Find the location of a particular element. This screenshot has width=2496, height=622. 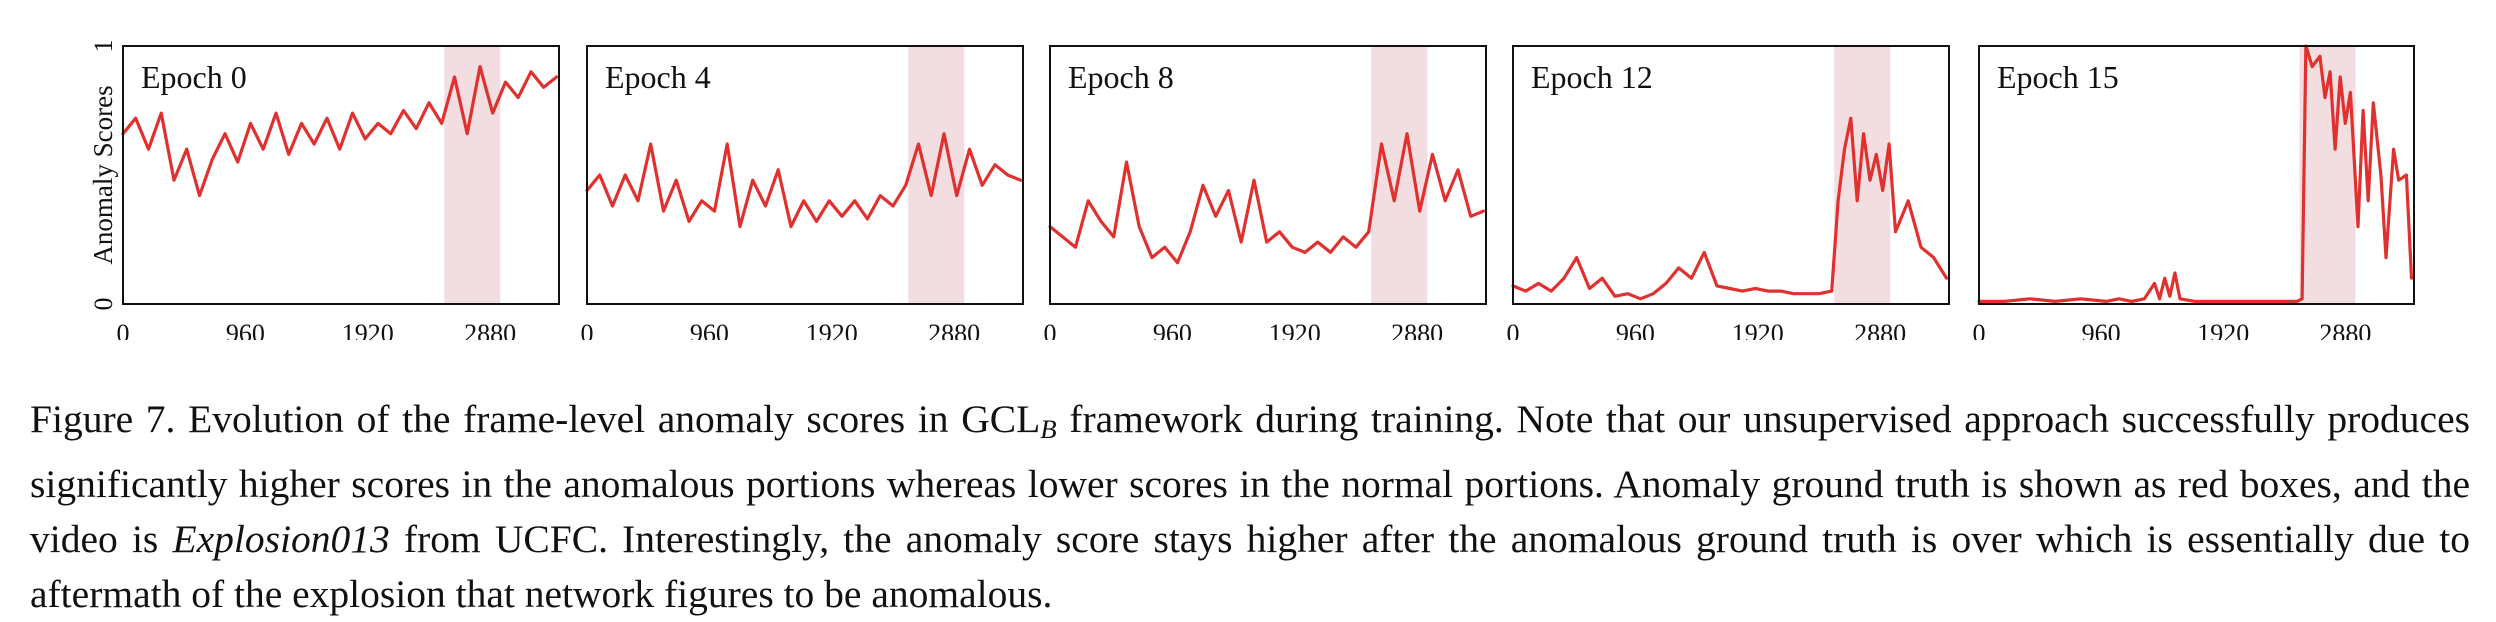

y-tick-label-1: 1 is located at coordinates (103, 46).